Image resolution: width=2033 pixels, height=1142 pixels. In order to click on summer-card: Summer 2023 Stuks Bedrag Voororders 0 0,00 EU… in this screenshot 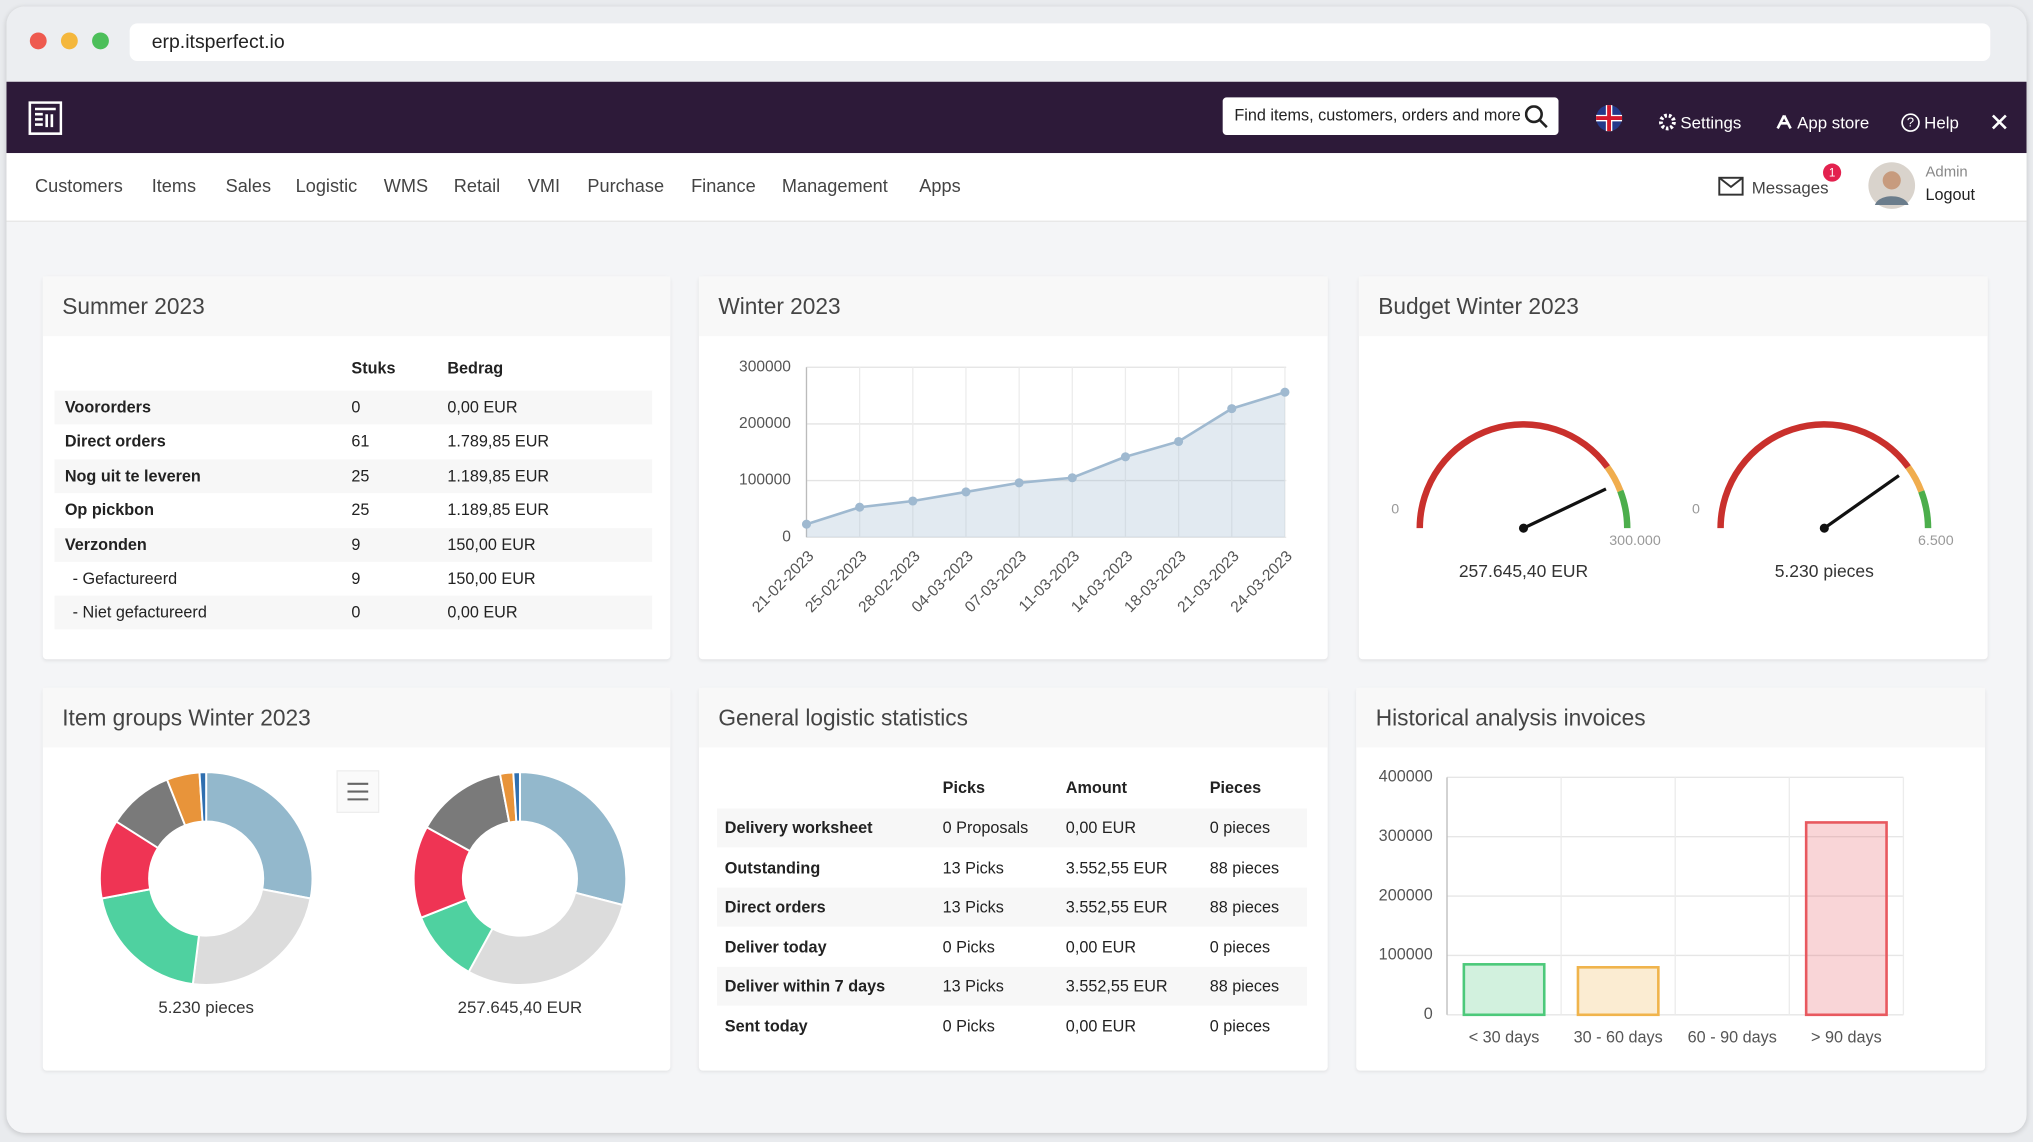, I will do `click(356, 468)`.